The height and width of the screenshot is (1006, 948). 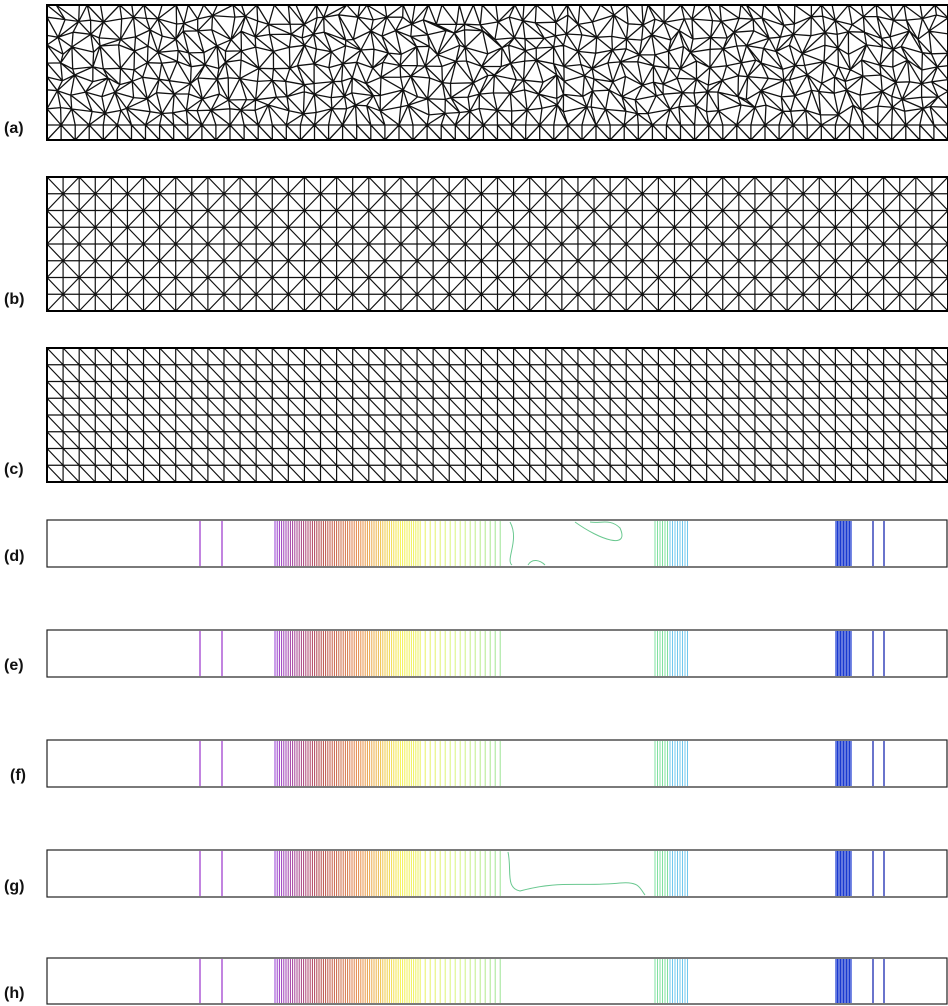 I want to click on panel-label: (g), so click(x=14, y=886).